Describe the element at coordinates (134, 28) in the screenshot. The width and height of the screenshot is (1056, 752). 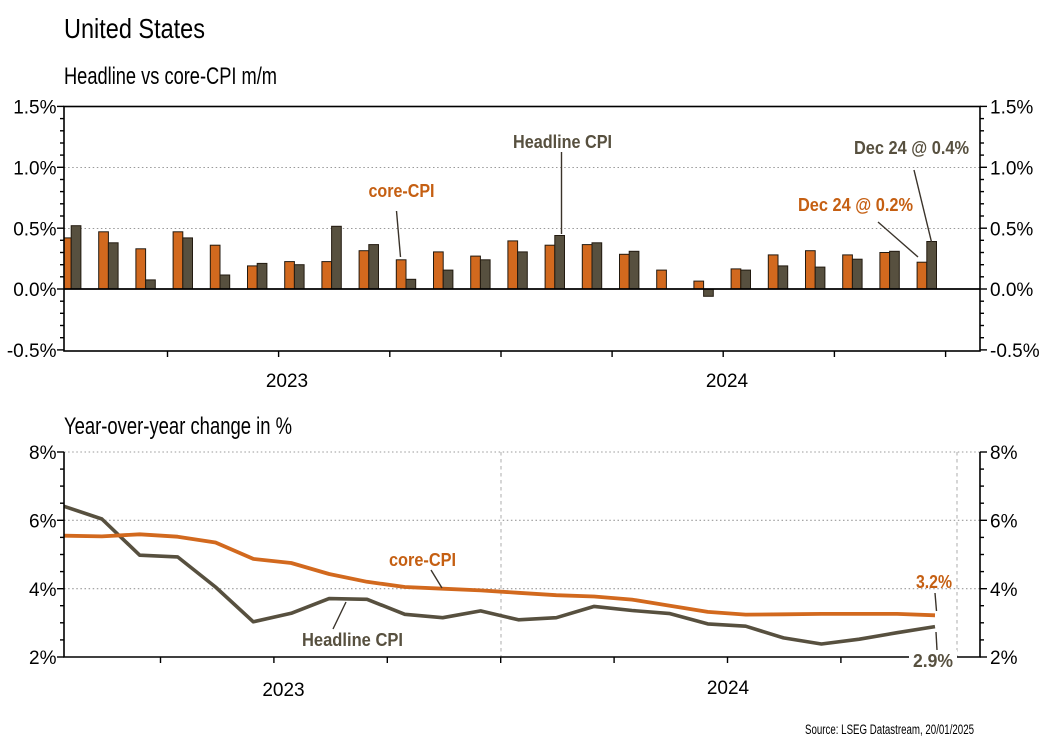
I see `svg-text: United States` at that location.